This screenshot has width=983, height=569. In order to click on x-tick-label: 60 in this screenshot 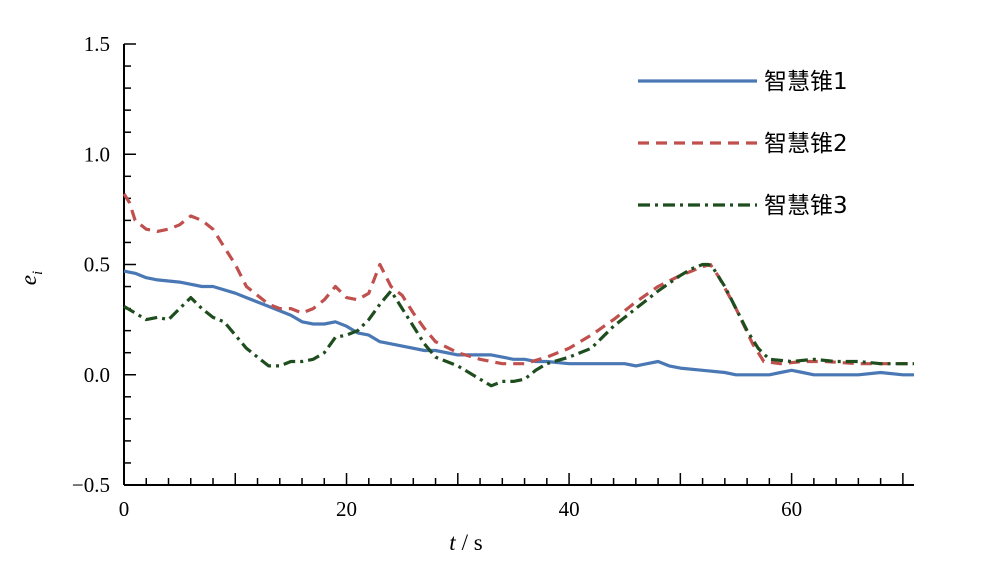, I will do `click(791, 509)`.